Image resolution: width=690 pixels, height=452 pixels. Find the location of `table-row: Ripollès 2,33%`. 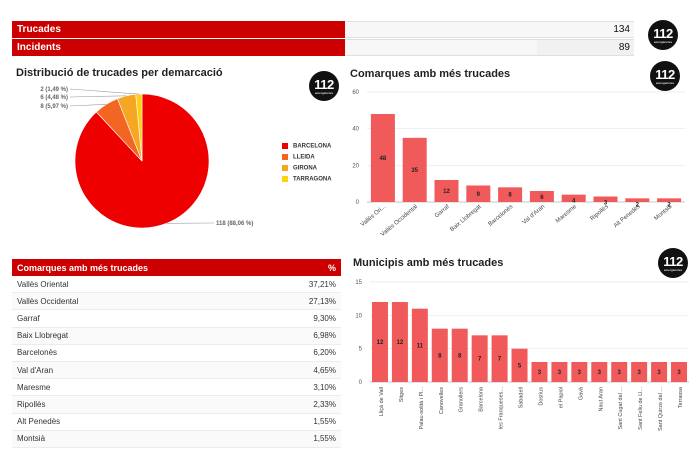

table-row: Ripollès 2,33% is located at coordinates (176, 404).